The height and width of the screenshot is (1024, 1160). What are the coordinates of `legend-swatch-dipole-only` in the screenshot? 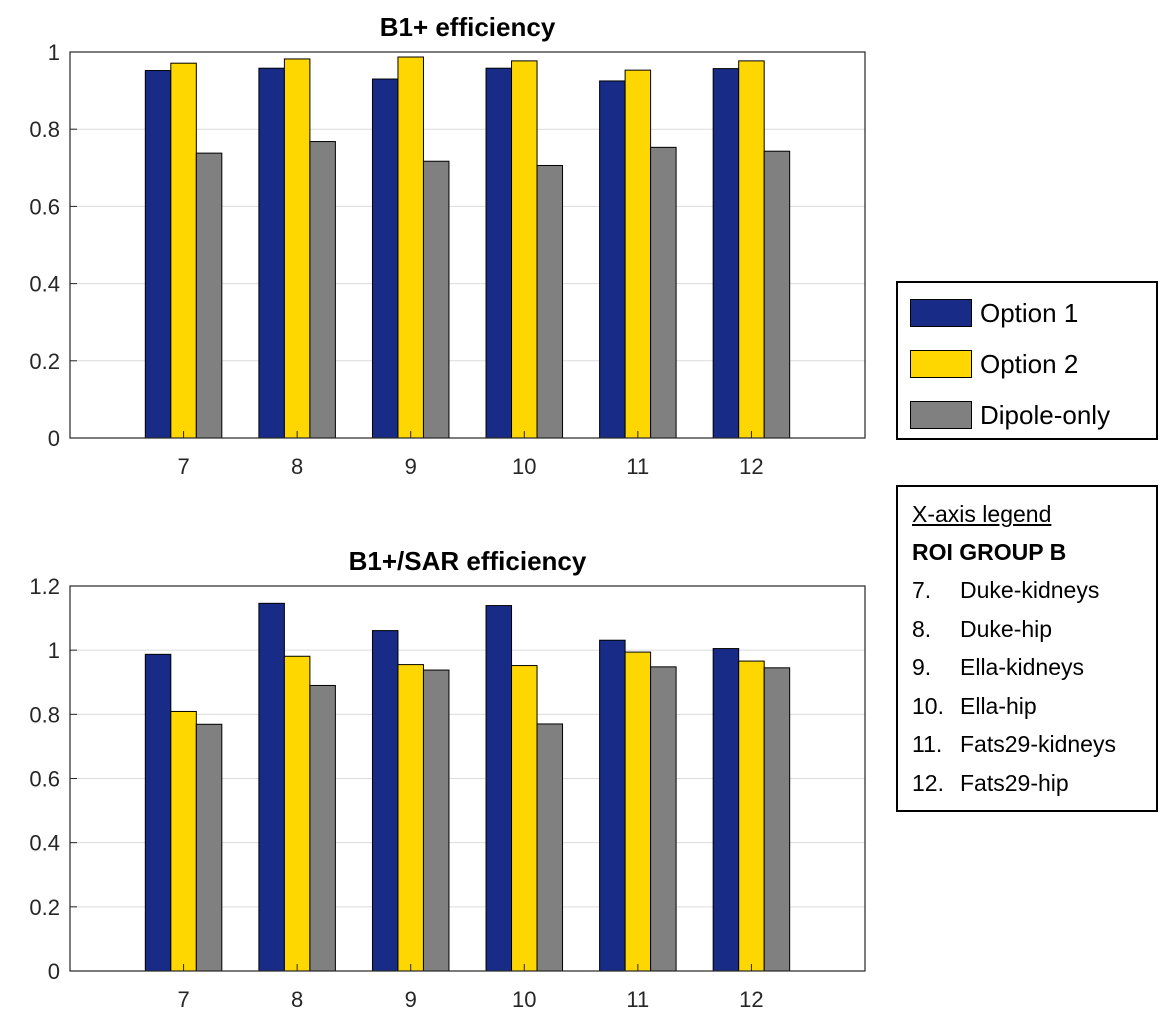 It's located at (941, 415).